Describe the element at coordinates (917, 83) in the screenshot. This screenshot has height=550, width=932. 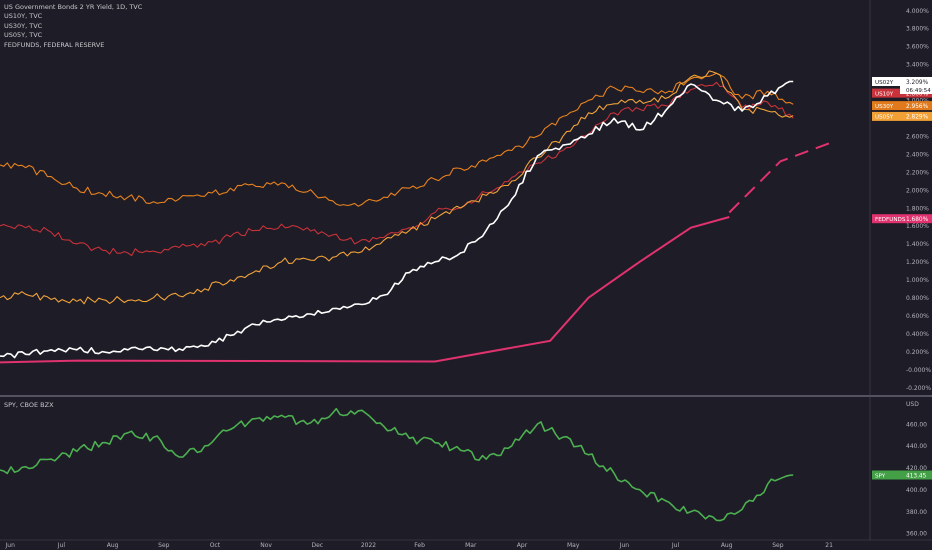
I see `price-tag-value: 3.209%` at that location.